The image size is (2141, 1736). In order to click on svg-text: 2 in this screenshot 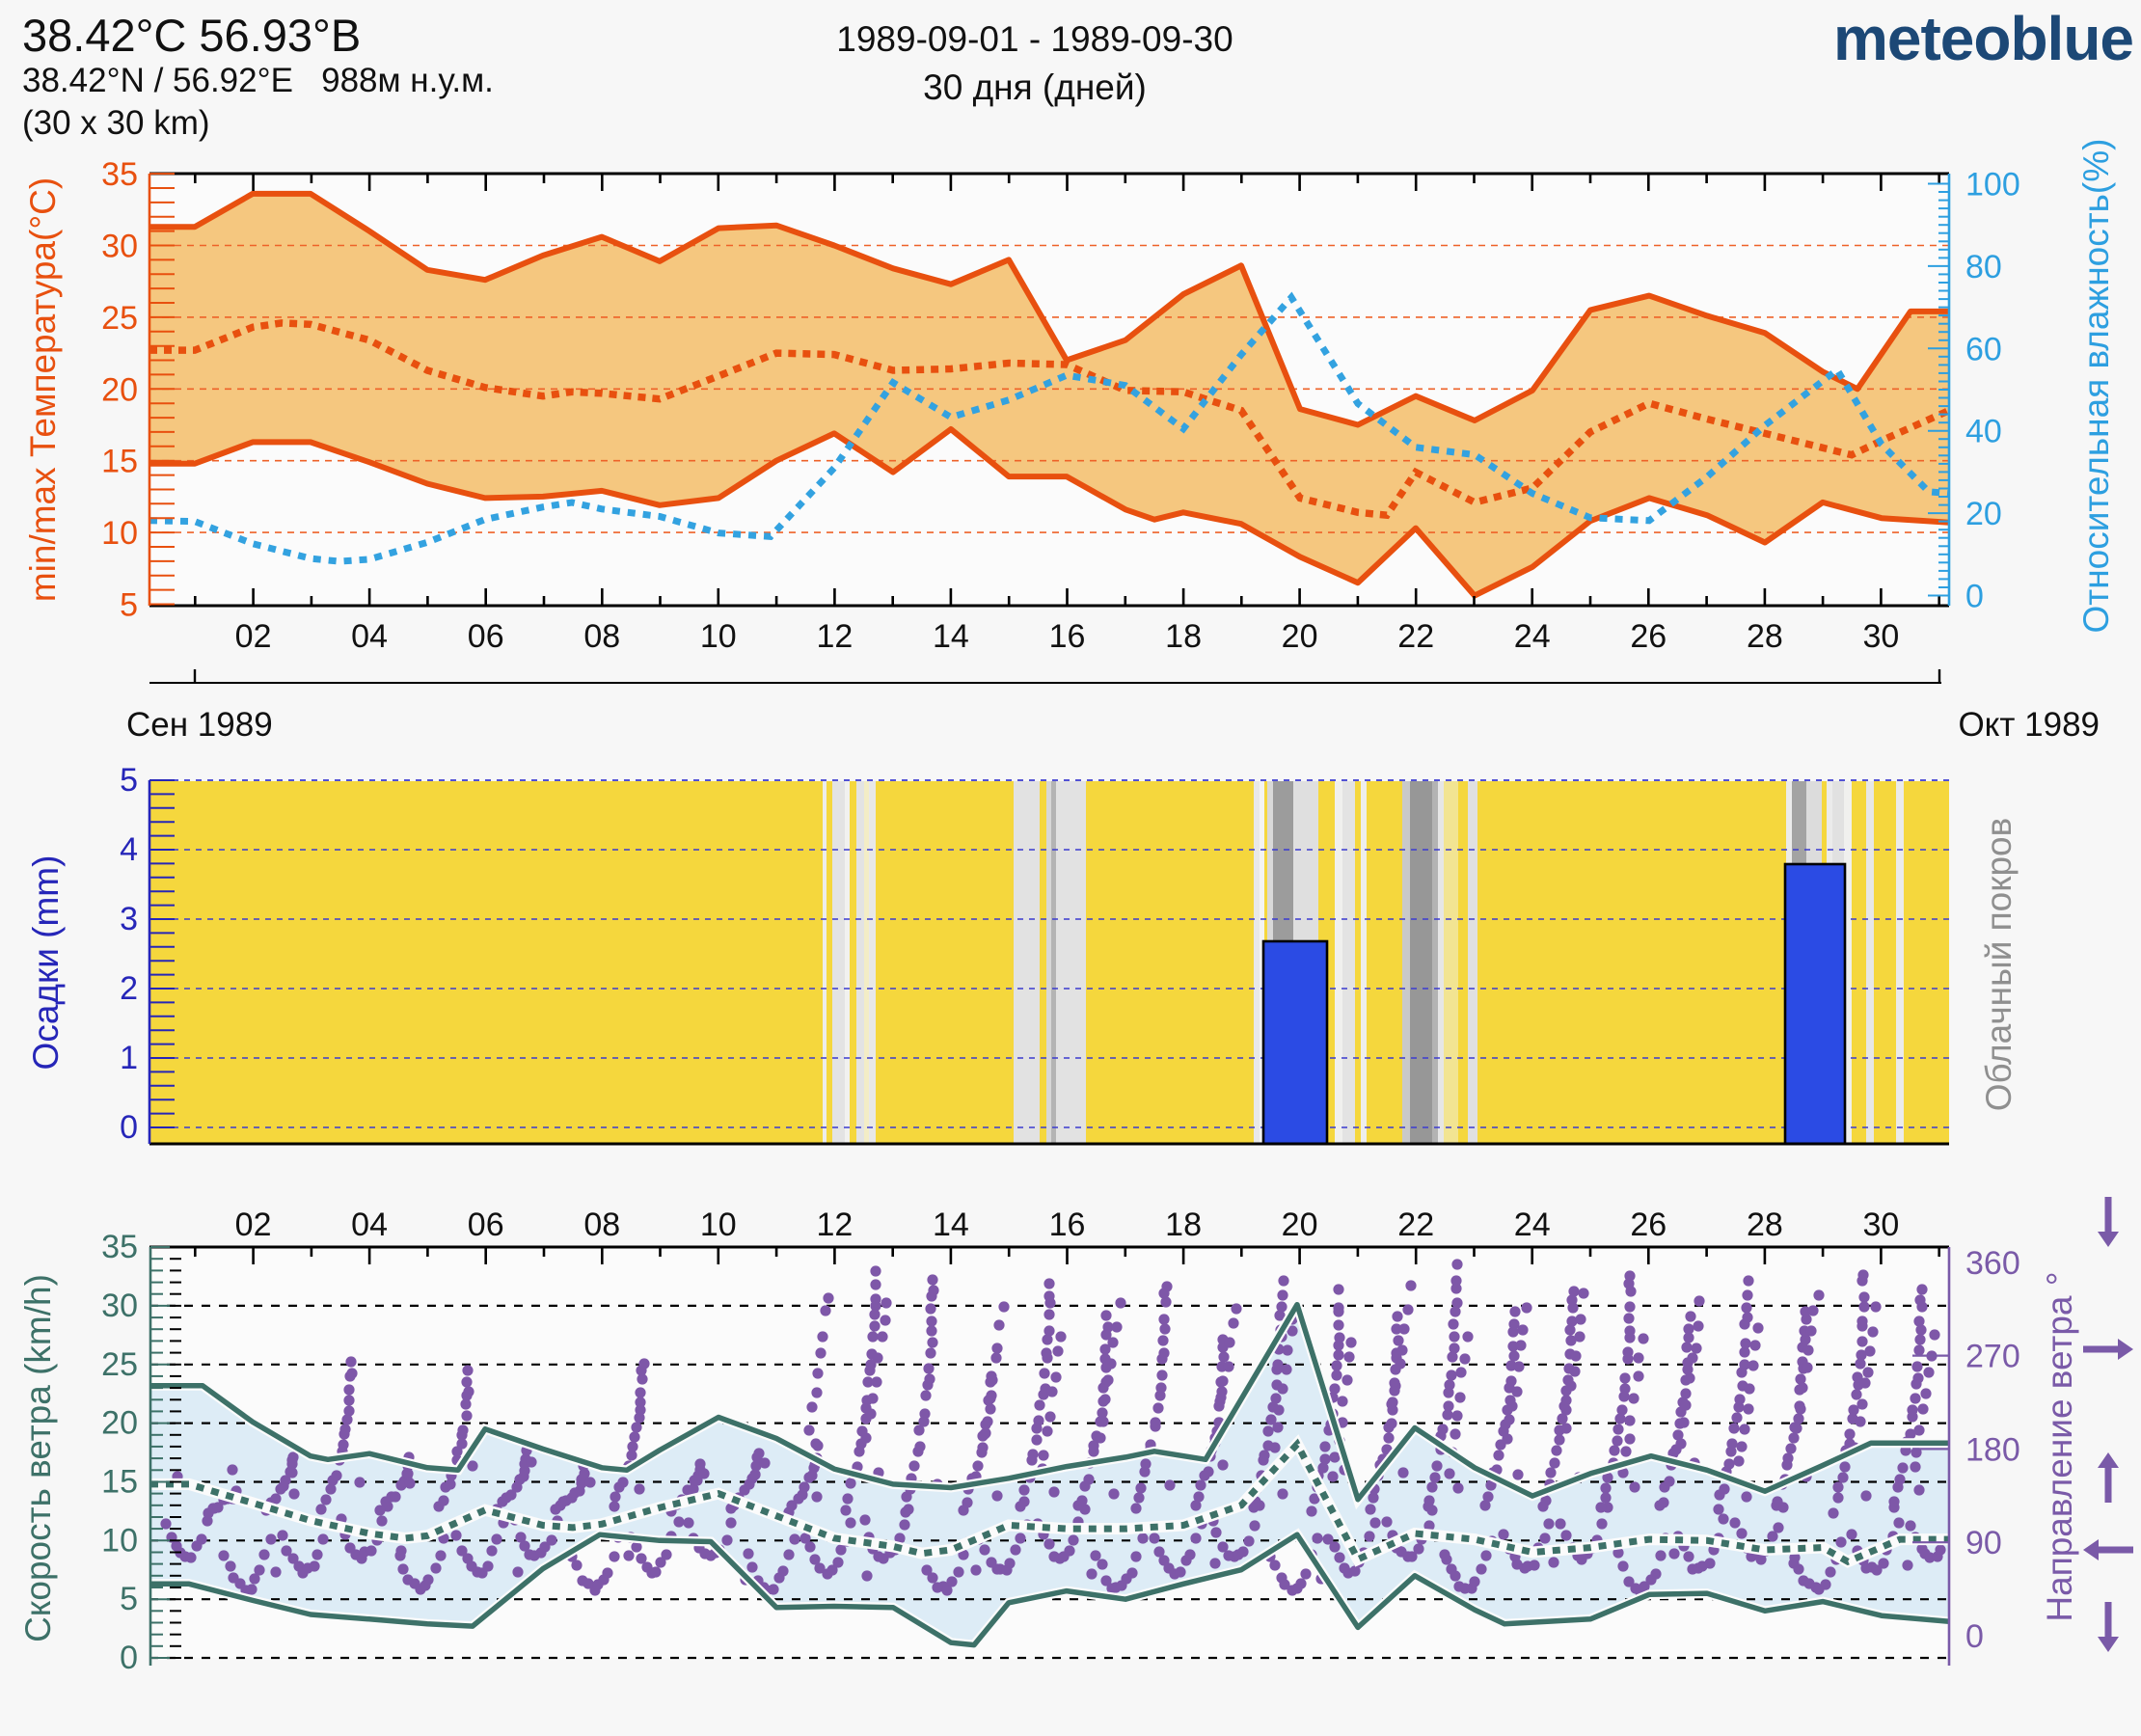, I will do `click(129, 988)`.